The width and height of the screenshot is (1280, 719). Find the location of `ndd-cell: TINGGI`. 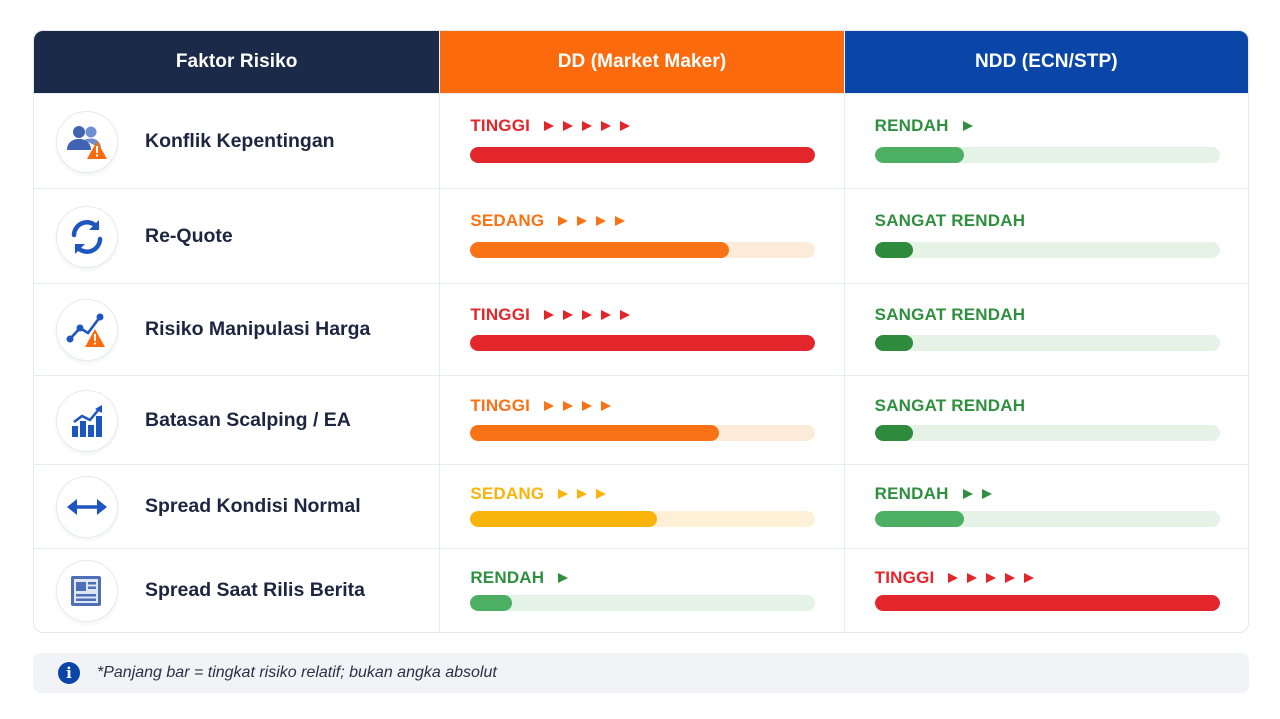

ndd-cell: TINGGI is located at coordinates (1045, 590).